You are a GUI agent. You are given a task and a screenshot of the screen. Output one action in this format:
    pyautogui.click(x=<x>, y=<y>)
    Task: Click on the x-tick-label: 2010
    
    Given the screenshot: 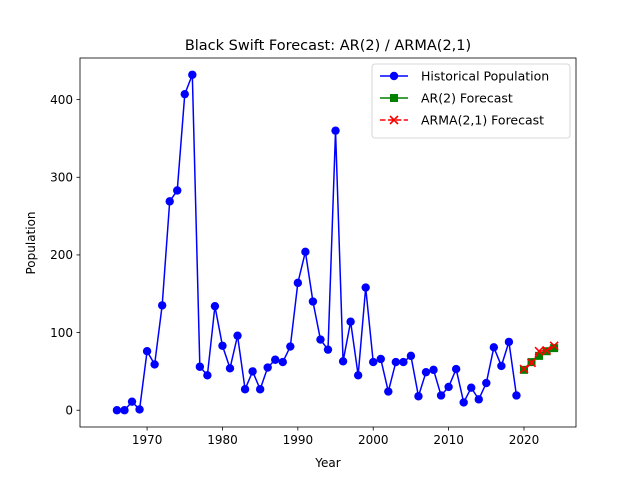 What is the action you would take?
    pyautogui.click(x=448, y=440)
    